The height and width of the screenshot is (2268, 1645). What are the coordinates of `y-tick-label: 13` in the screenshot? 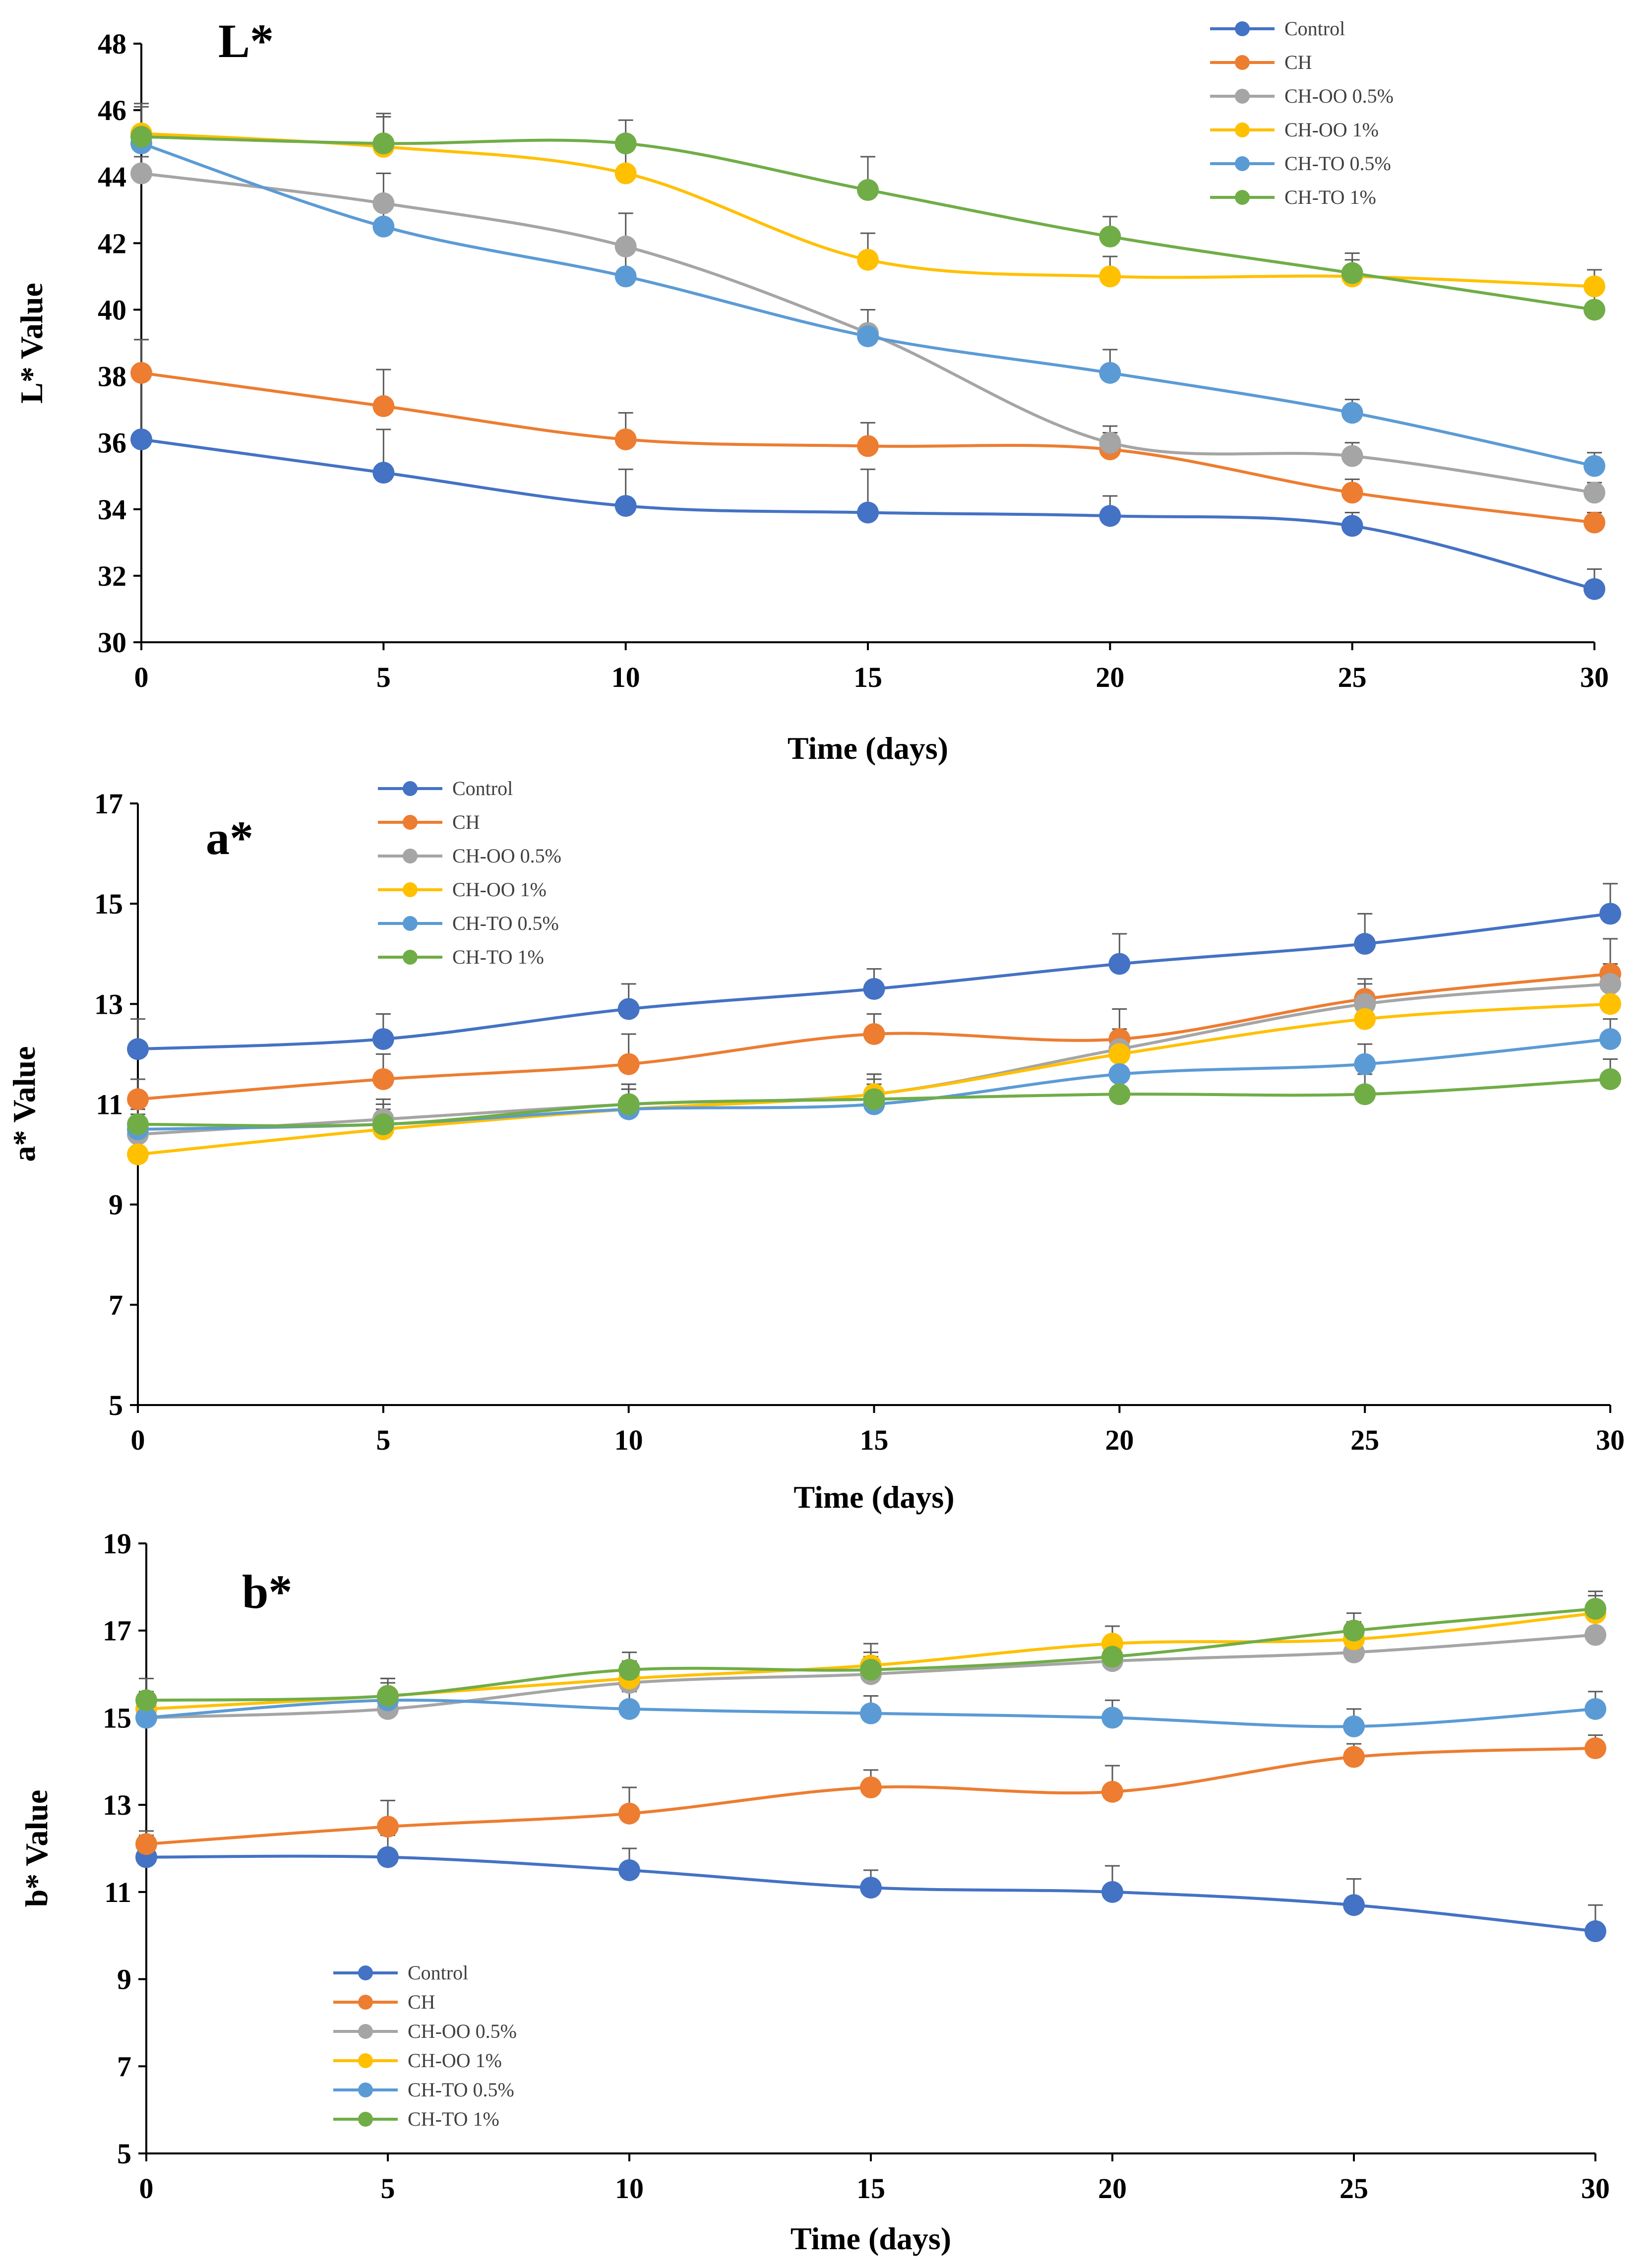 It's located at (117, 1805).